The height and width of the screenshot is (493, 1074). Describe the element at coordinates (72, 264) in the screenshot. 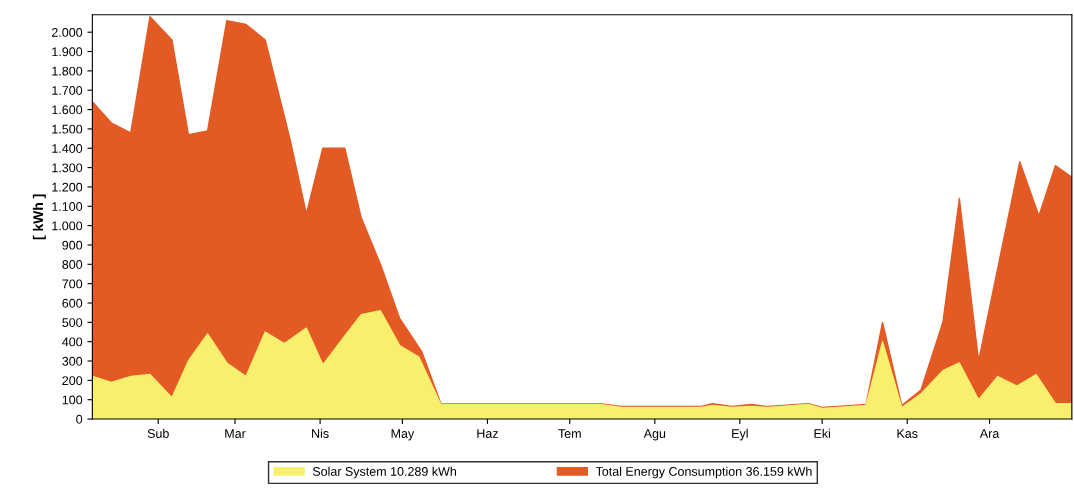

I see `y-tick-label: 800` at that location.